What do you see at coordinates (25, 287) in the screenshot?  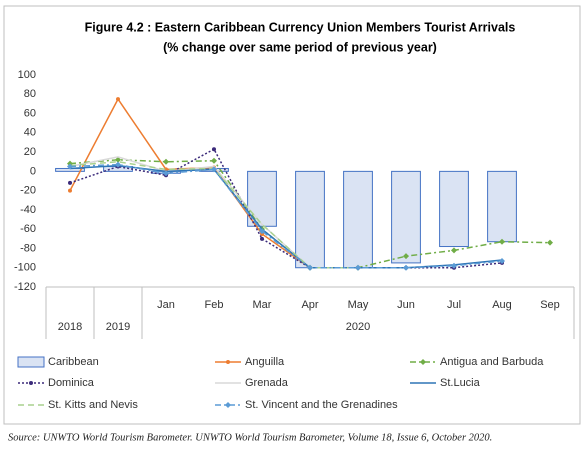 I see `y-tick-label: -120` at bounding box center [25, 287].